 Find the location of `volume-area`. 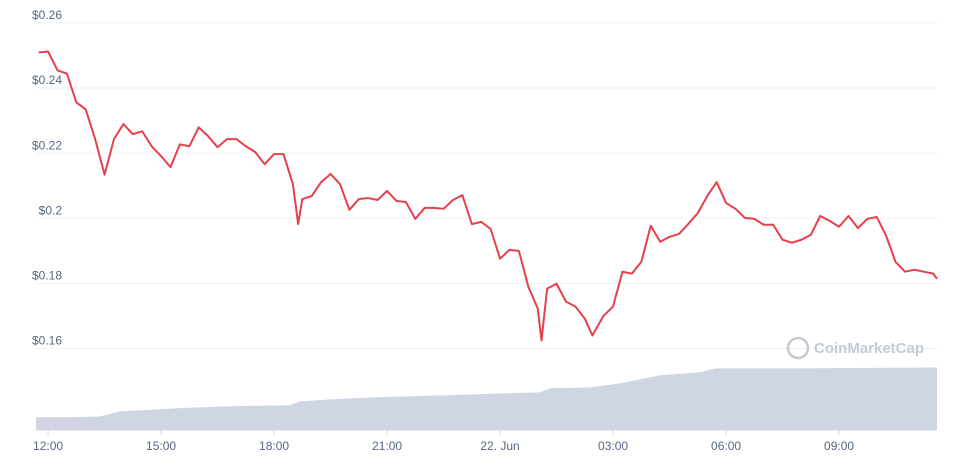

volume-area is located at coordinates (486, 398).